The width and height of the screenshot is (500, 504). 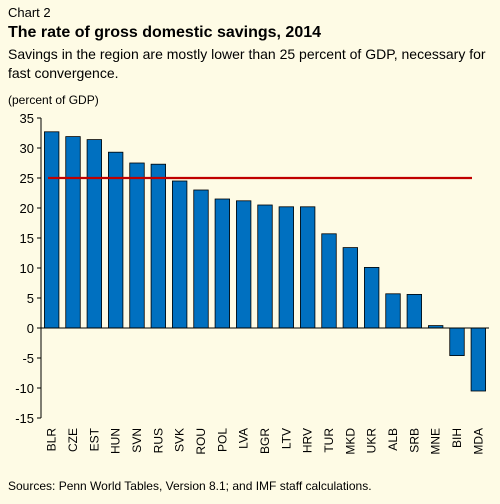 What do you see at coordinates (27, 178) in the screenshot?
I see `y-tick-label: 25` at bounding box center [27, 178].